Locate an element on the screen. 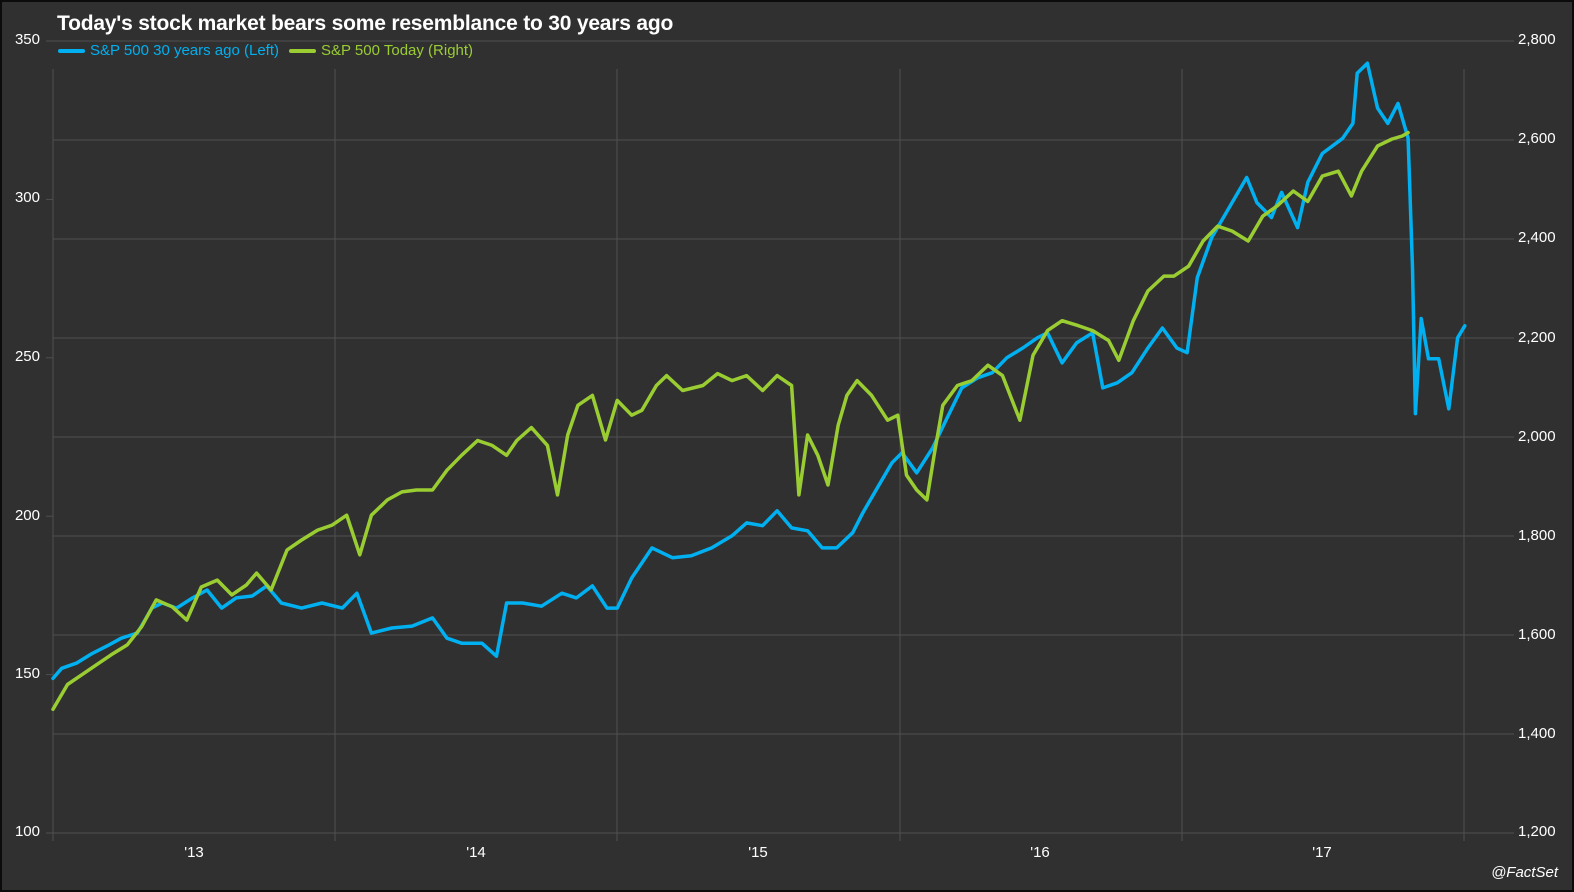 The width and height of the screenshot is (1574, 892). source-credit: @FactSet is located at coordinates (1524, 872).